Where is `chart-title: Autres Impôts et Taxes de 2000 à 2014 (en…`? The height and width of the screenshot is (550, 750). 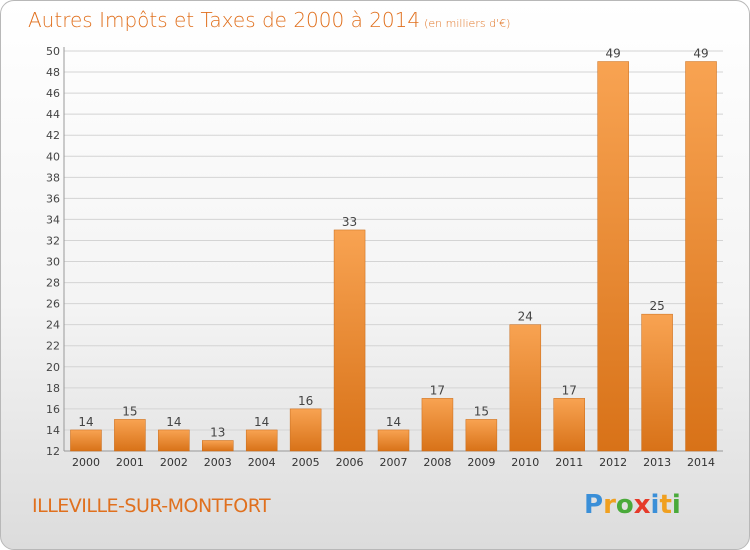
chart-title: Autres Impôts et Taxes de 2000 à 2014 (en… is located at coordinates (269, 20).